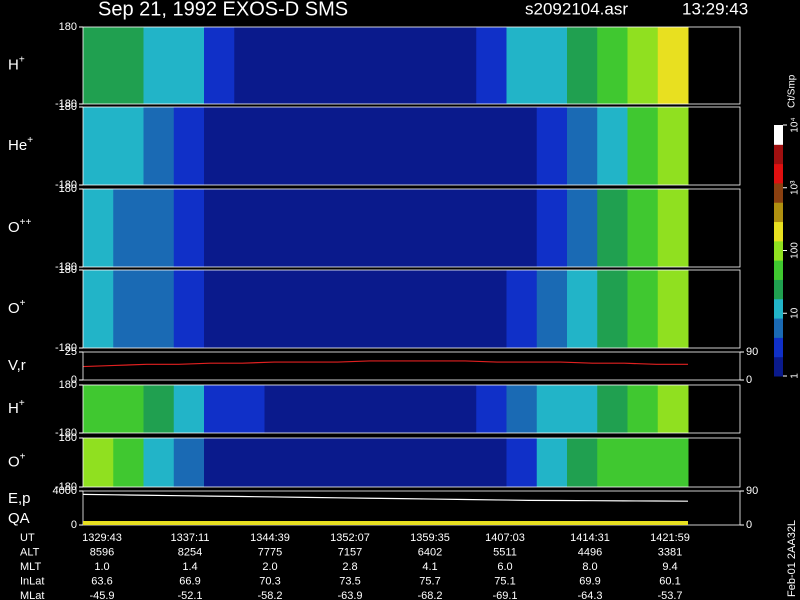 Image resolution: width=800 pixels, height=600 pixels. I want to click on table-cell: 75.7, so click(429, 581).